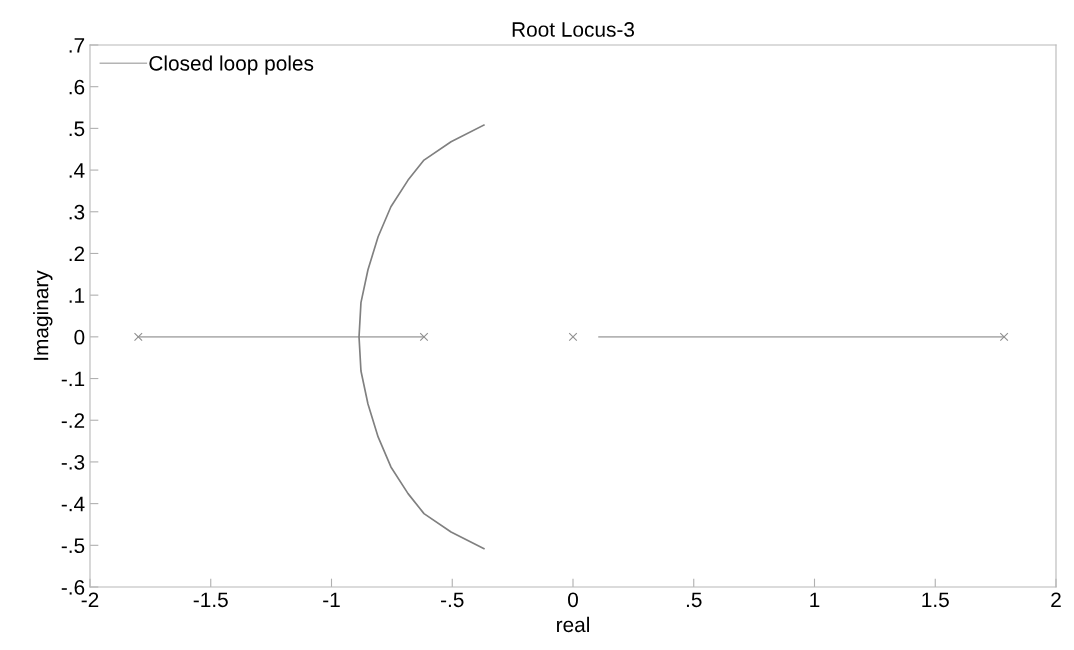 The width and height of the screenshot is (1074, 650). What do you see at coordinates (73, 420) in the screenshot?
I see `y-tick-label: -.2` at bounding box center [73, 420].